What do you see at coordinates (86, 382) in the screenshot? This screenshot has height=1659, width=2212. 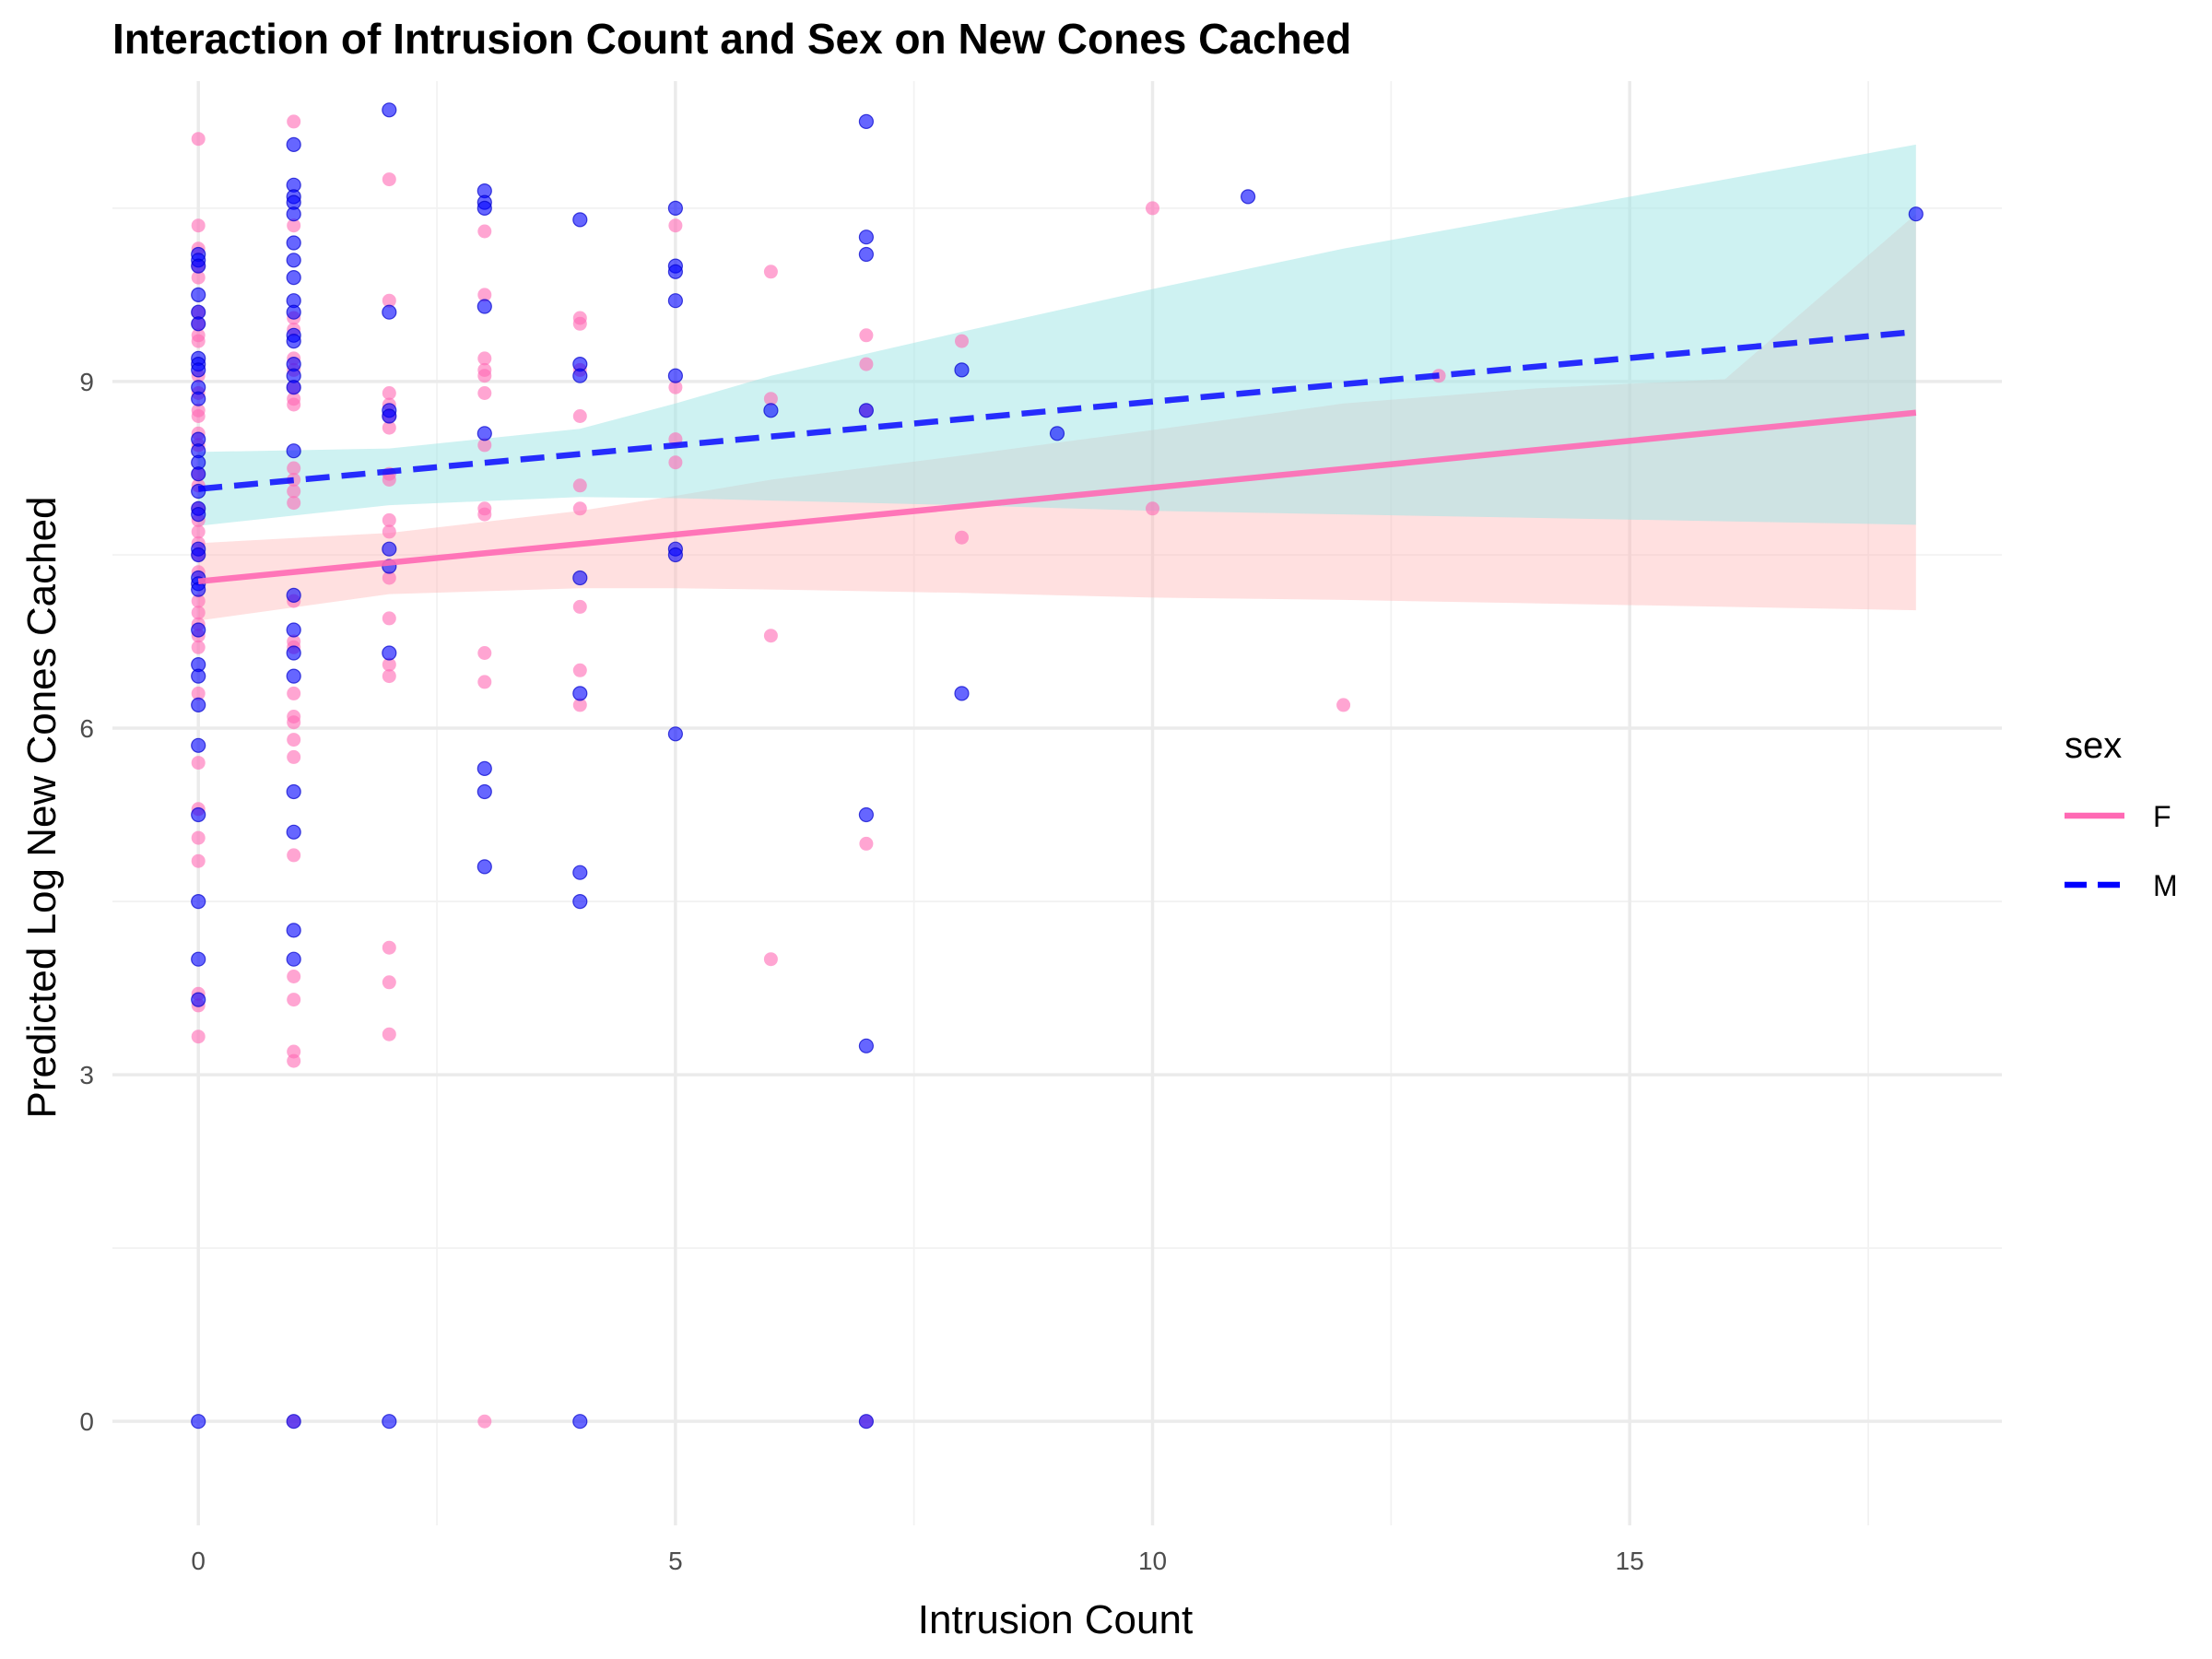 I see `y-tick-label: 9` at bounding box center [86, 382].